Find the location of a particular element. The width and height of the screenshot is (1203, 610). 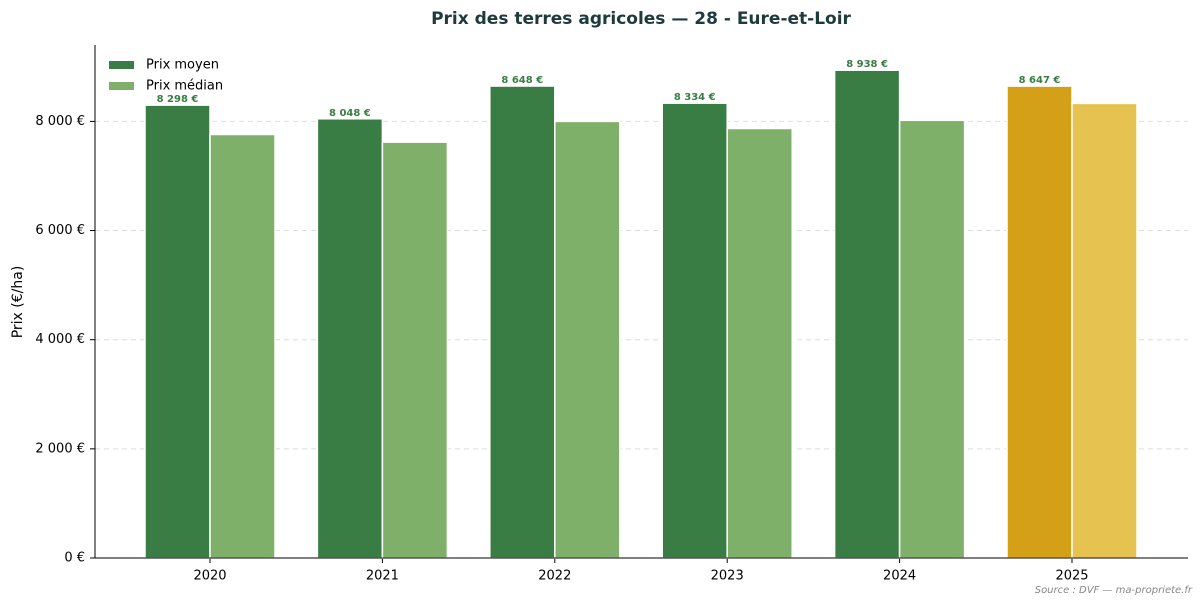

y-axis-label: Prix (€/ha) is located at coordinates (18, 302).